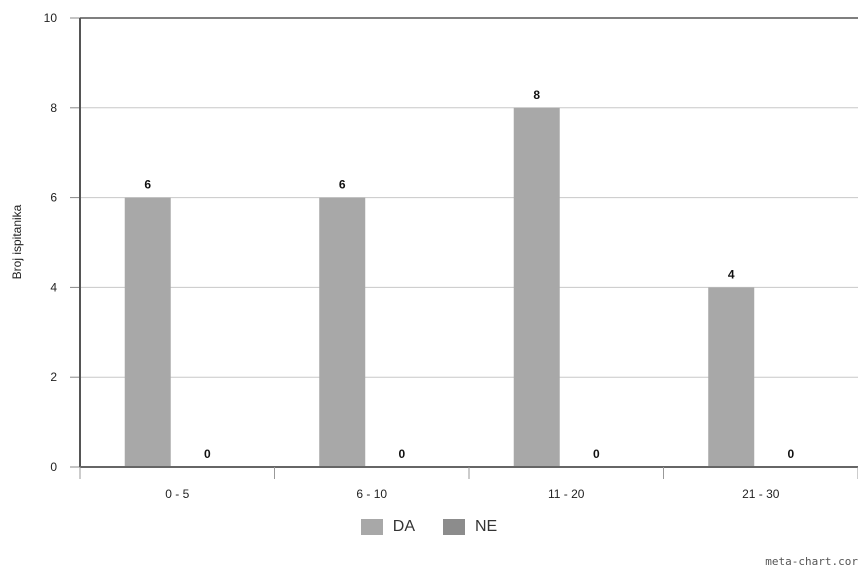  What do you see at coordinates (371, 494) in the screenshot?
I see `x-tick-label: 6 - 10` at bounding box center [371, 494].